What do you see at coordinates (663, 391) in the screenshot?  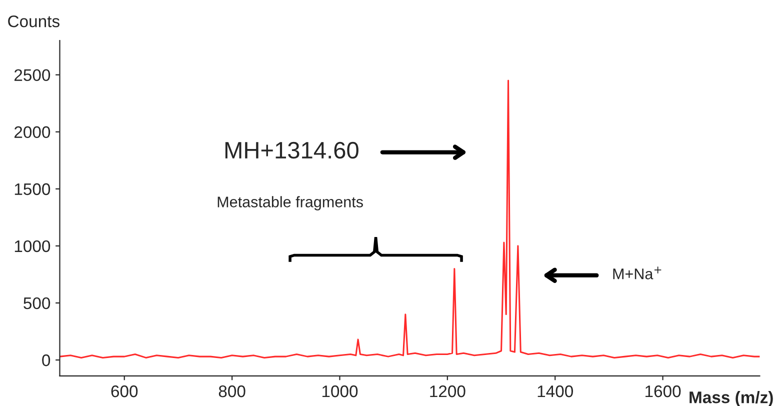 I see `x-tick-label: 1600` at bounding box center [663, 391].